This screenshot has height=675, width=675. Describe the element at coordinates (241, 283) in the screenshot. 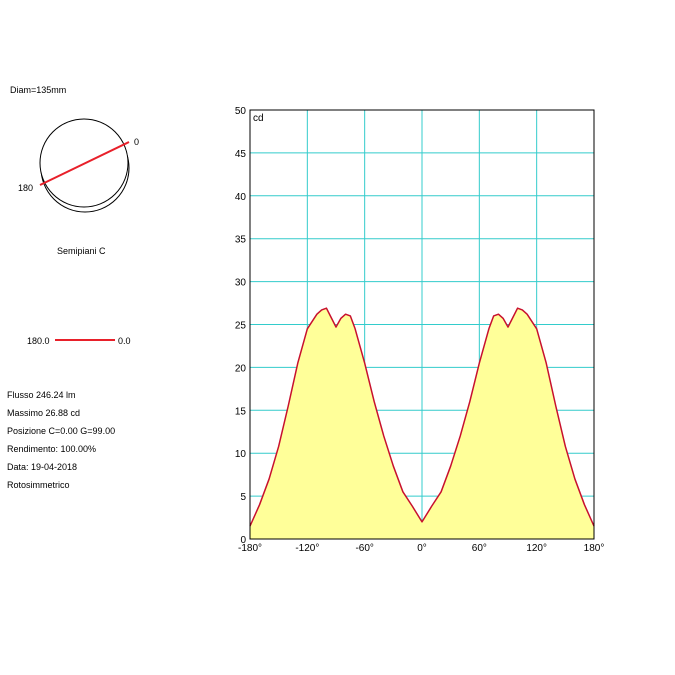

I see `y-tick-label: 30` at that location.